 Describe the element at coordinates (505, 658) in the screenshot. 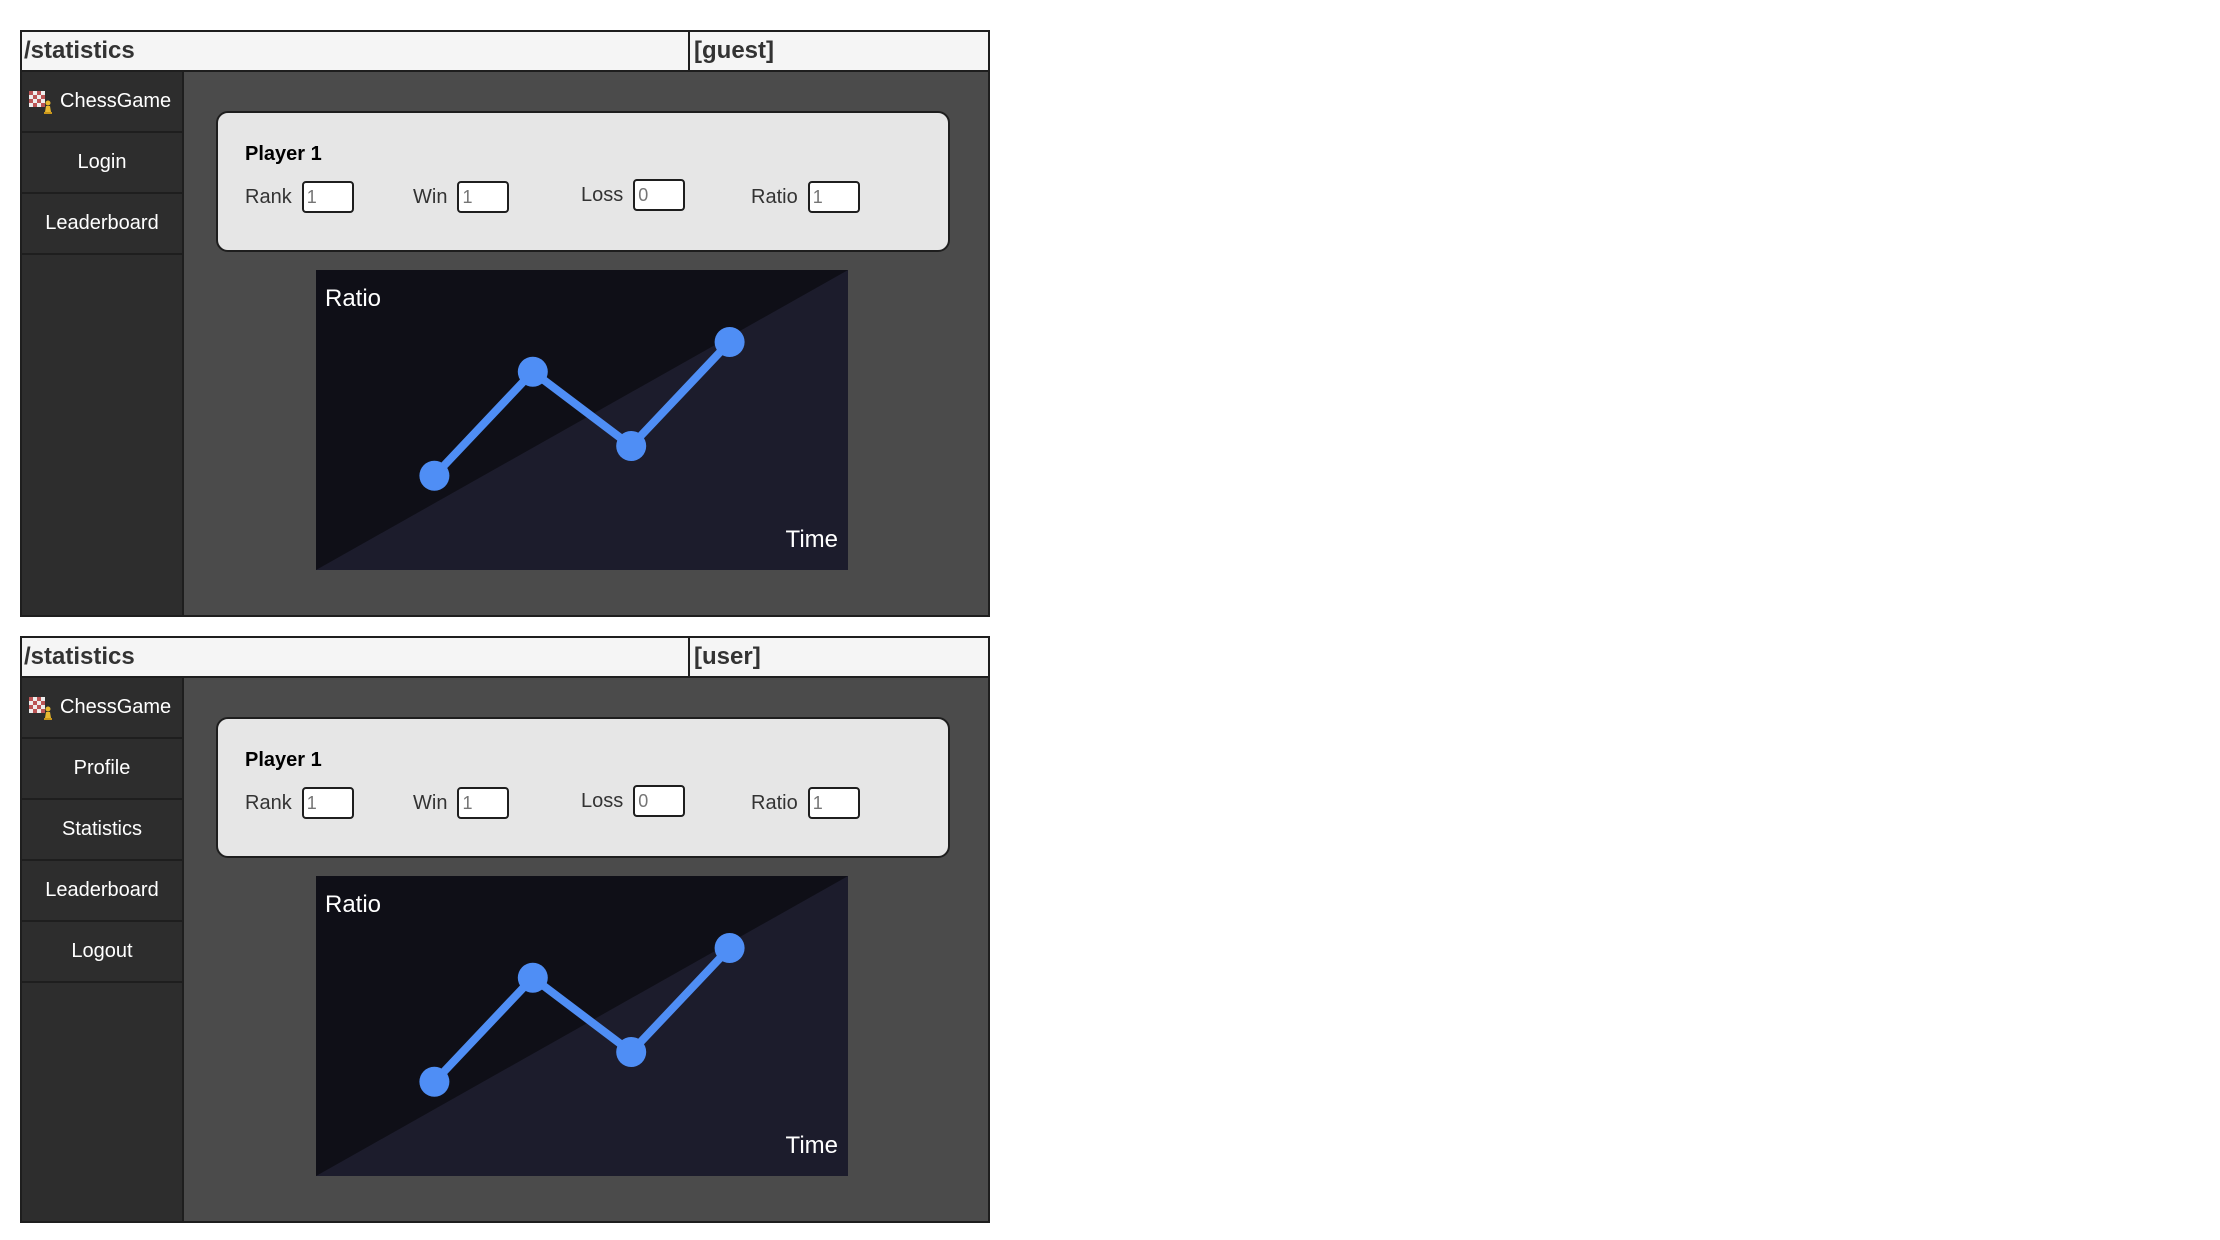

I see `titlebar: /statistics [user]` at that location.